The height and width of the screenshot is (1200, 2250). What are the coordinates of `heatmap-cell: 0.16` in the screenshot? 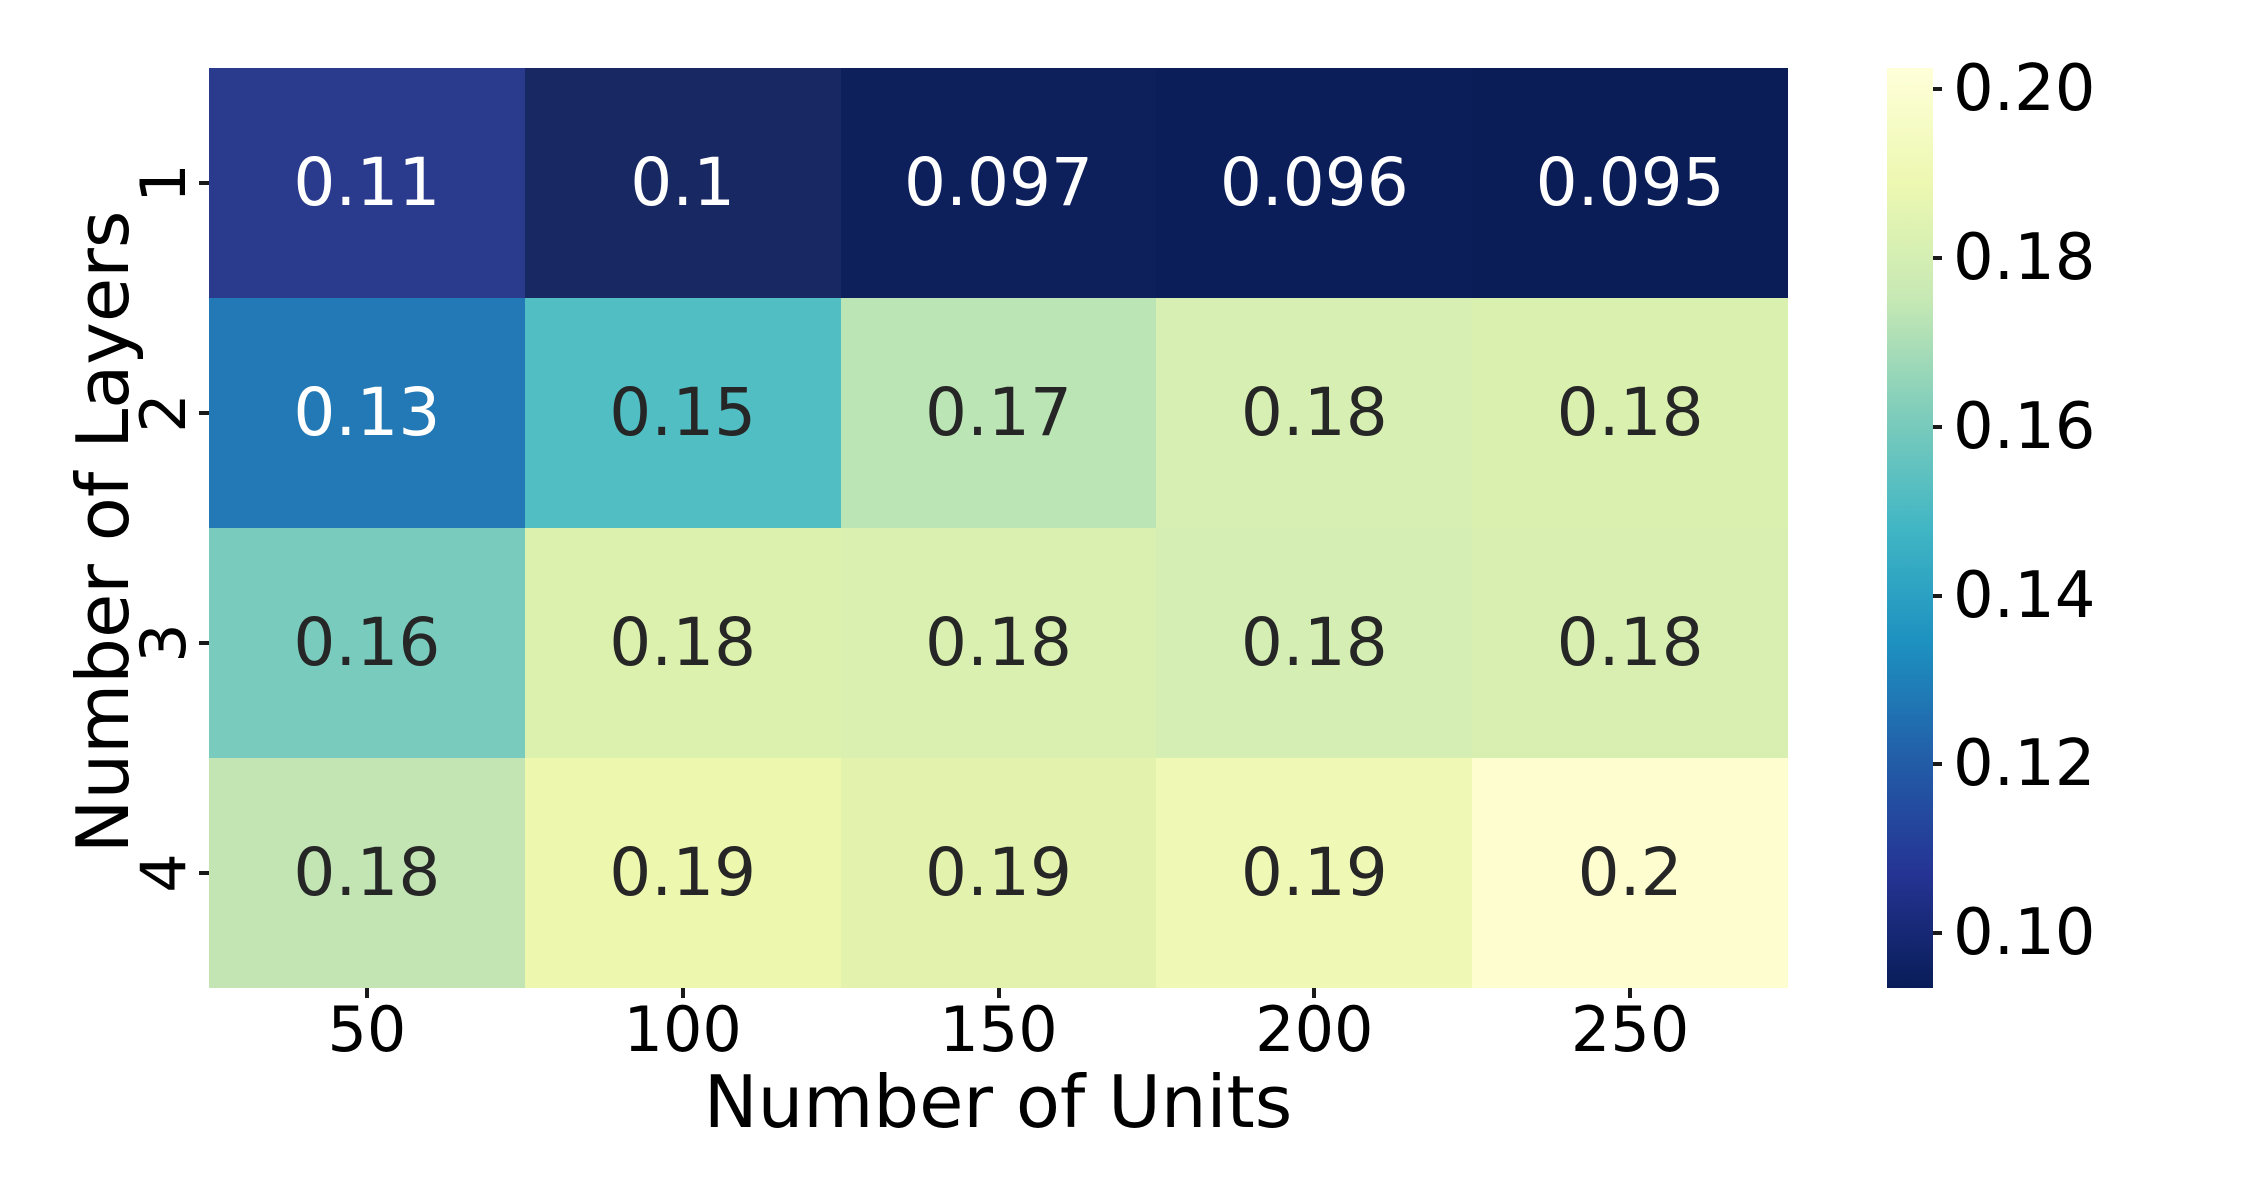 It's located at (367, 643).